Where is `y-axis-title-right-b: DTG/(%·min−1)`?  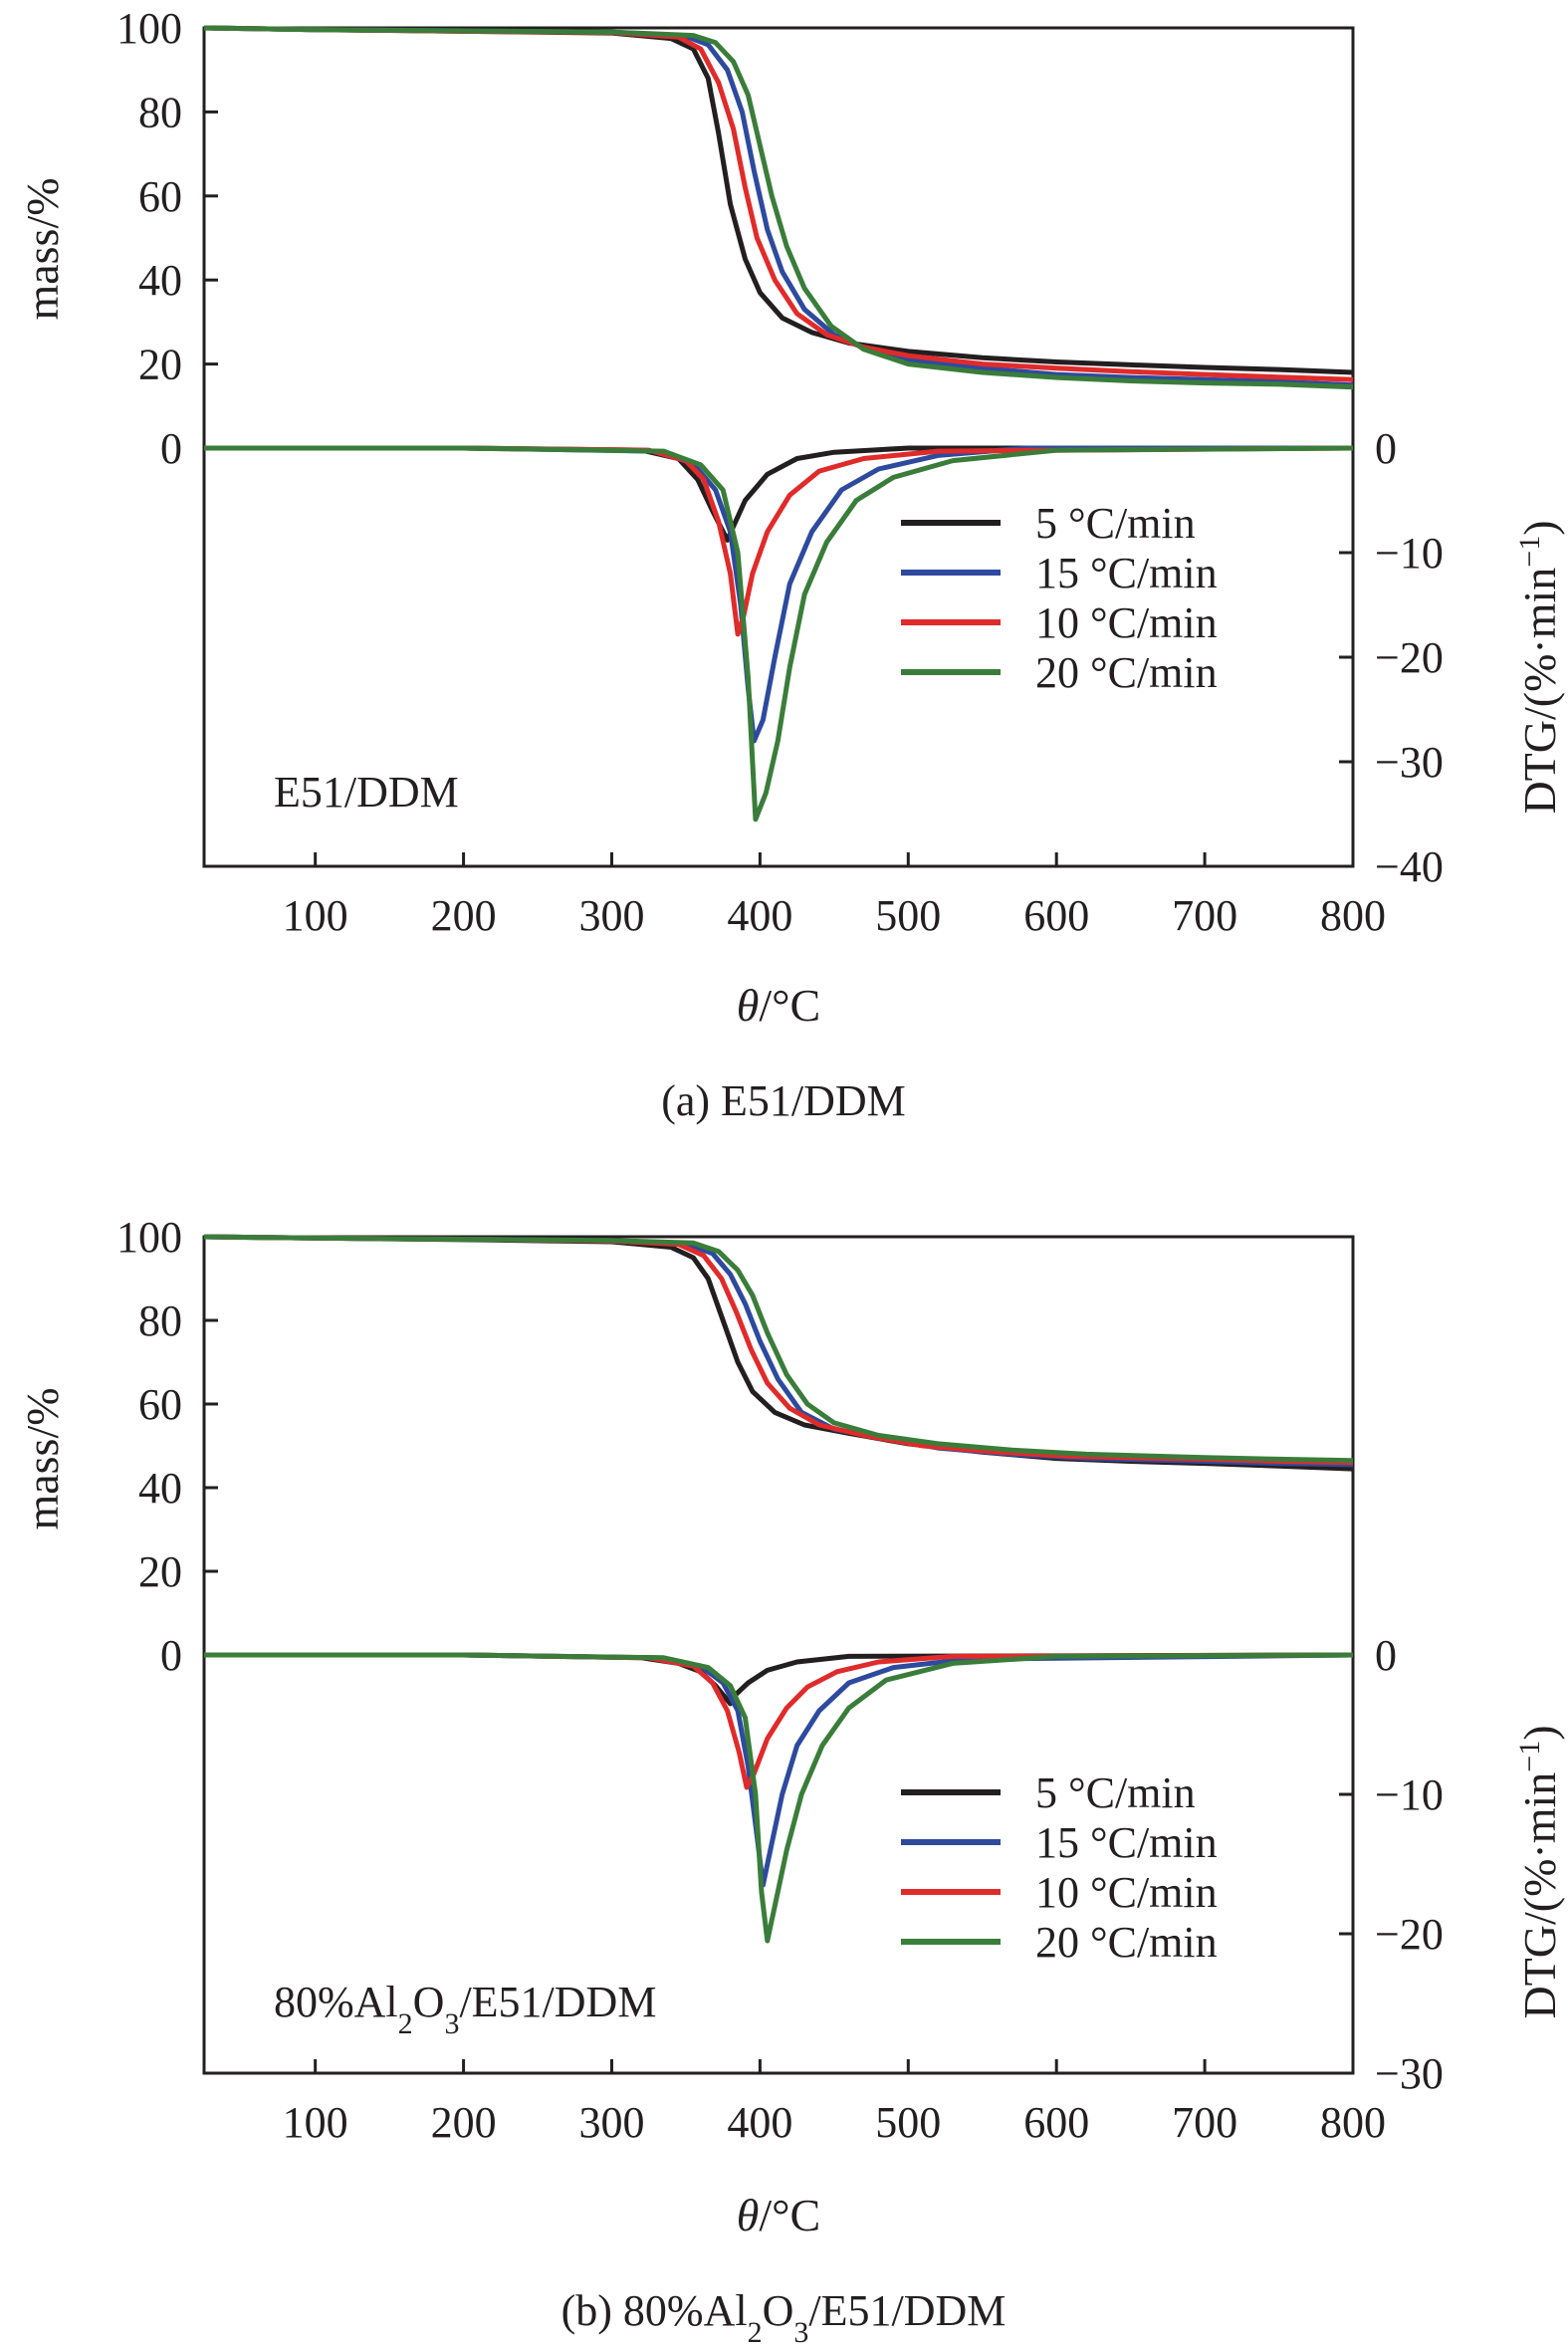
y-axis-title-right-b: DTG/(%·min−1) is located at coordinates (1540, 1871).